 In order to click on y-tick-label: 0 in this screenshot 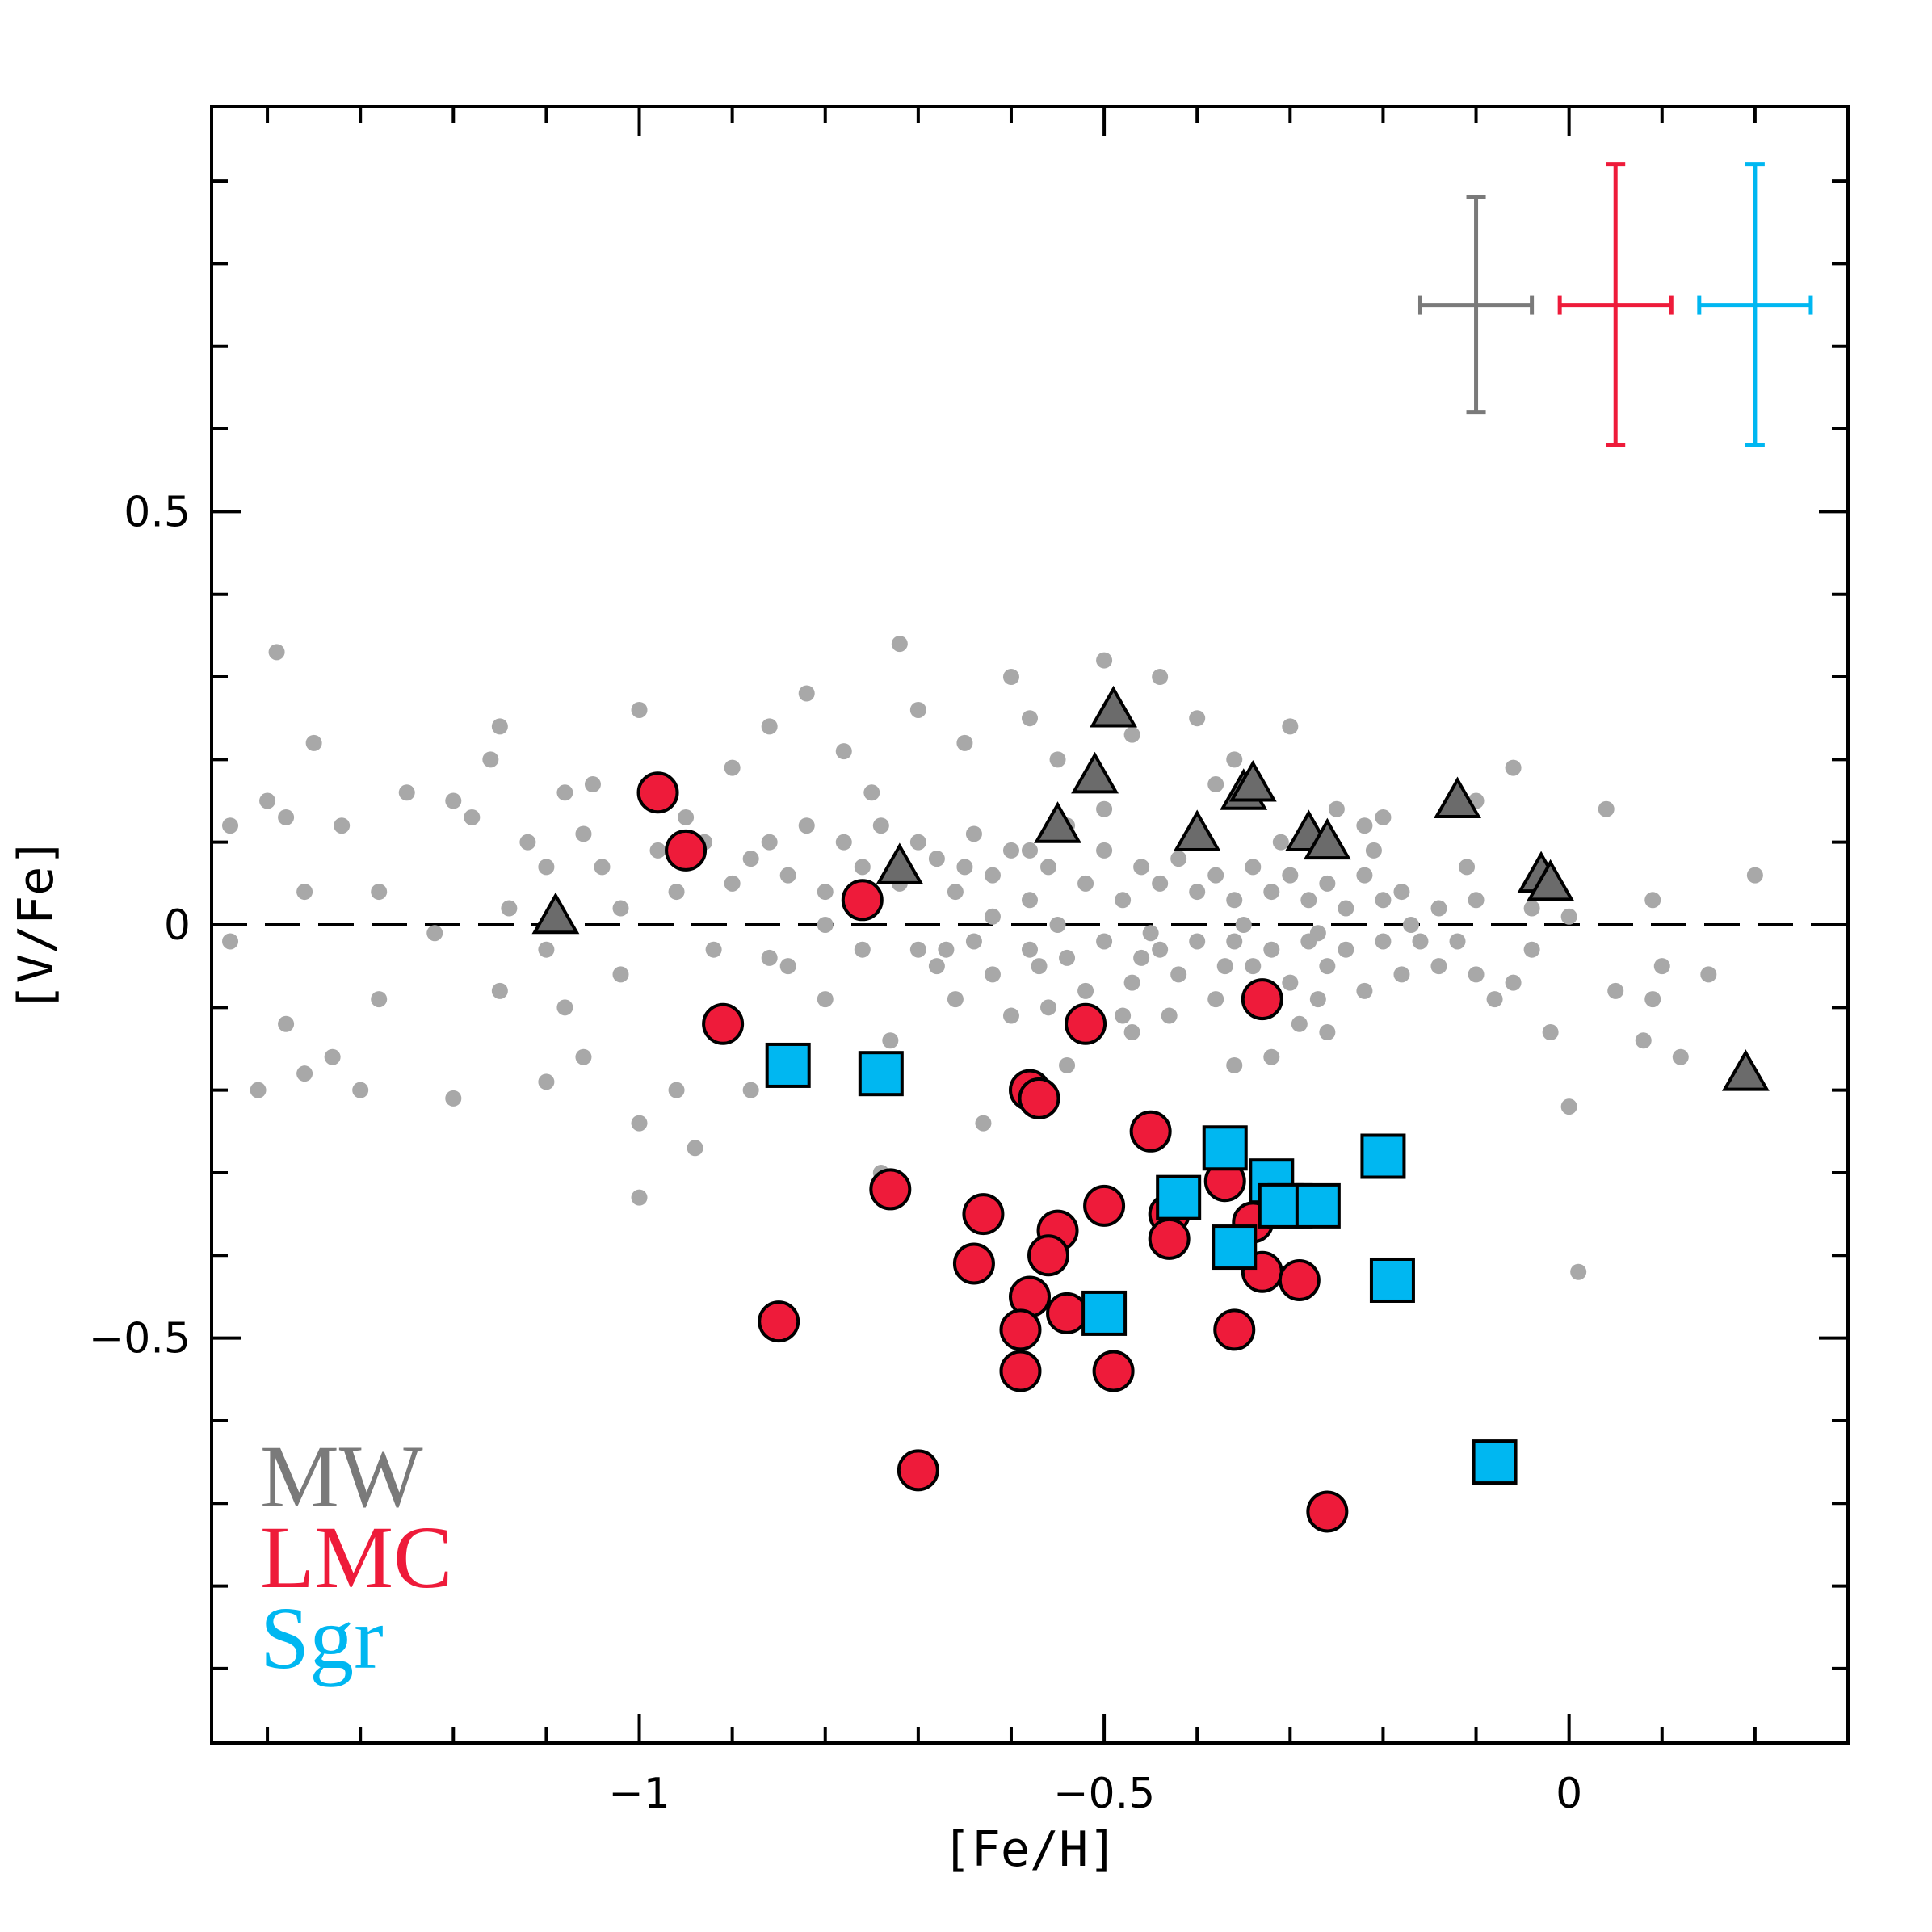, I will do `click(177, 925)`.